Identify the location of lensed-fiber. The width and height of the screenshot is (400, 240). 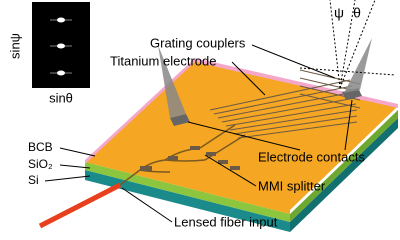
(80, 205).